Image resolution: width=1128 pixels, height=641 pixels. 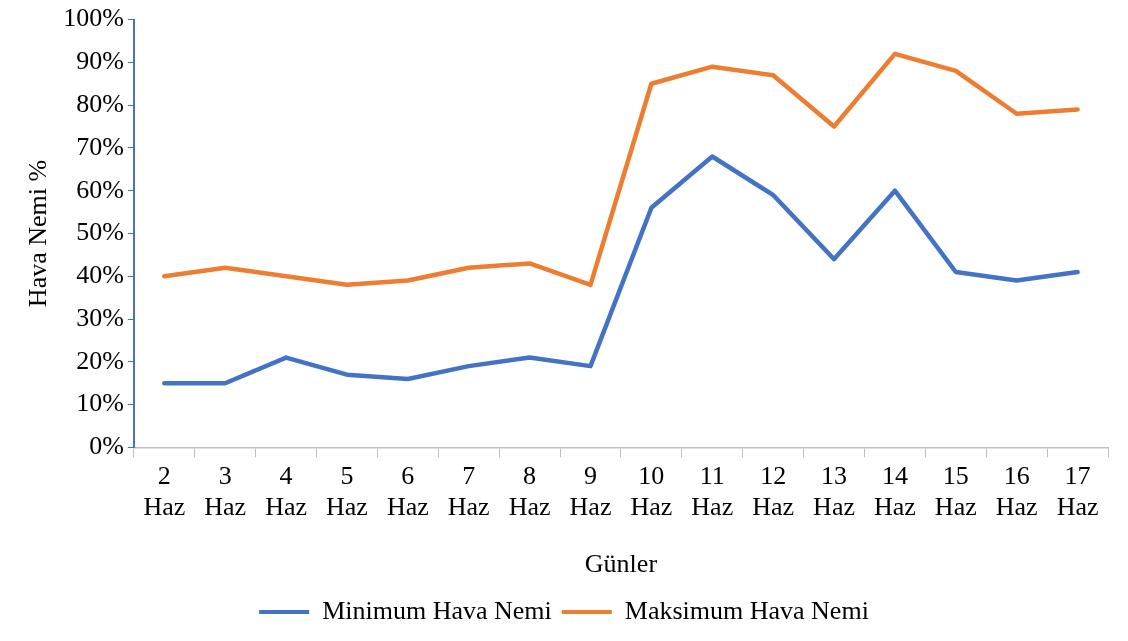 I want to click on x-tick-label: 10 Haz, so click(x=651, y=491).